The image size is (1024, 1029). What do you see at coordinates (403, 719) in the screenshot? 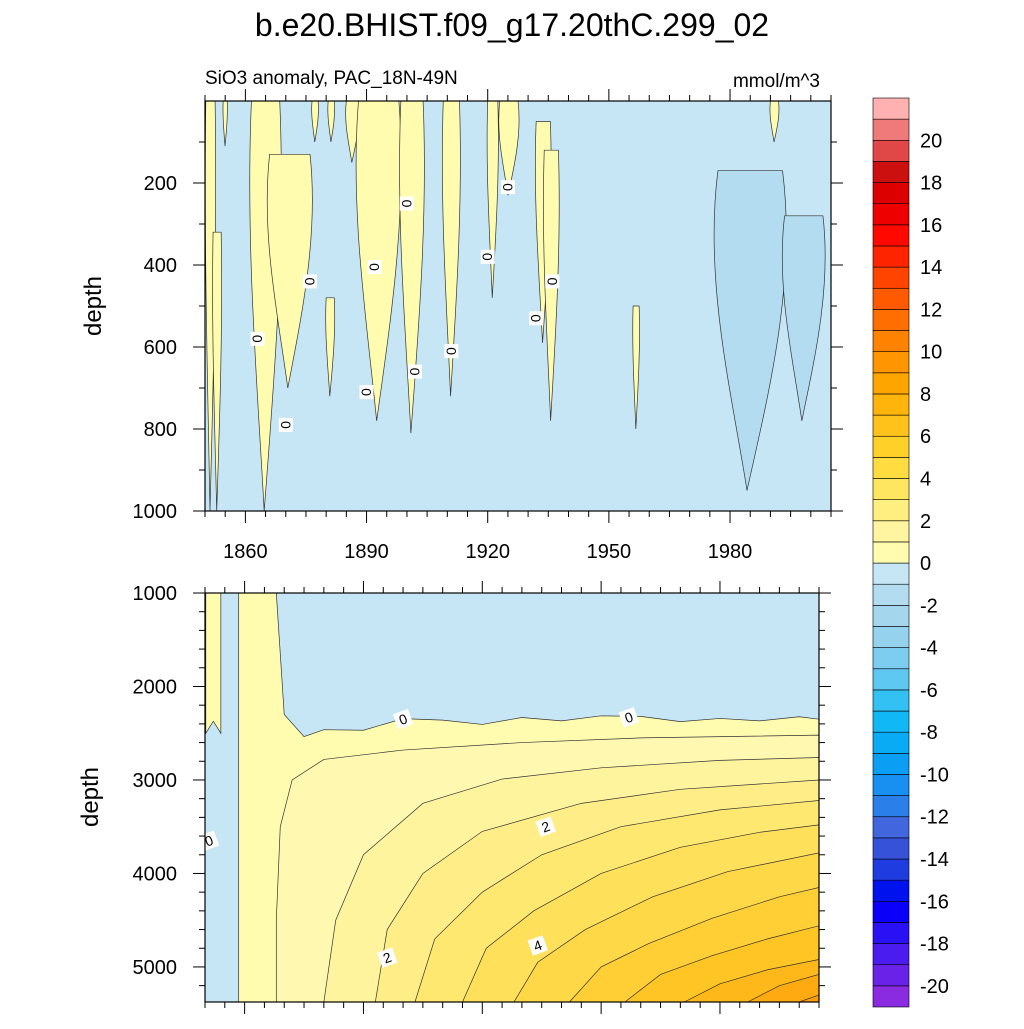
I see `lower-contour-label: 0` at bounding box center [403, 719].